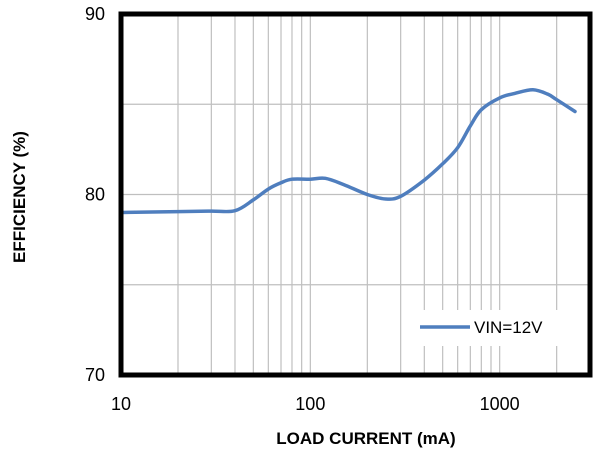  What do you see at coordinates (95, 375) in the screenshot?
I see `y-tick-label: 70` at bounding box center [95, 375].